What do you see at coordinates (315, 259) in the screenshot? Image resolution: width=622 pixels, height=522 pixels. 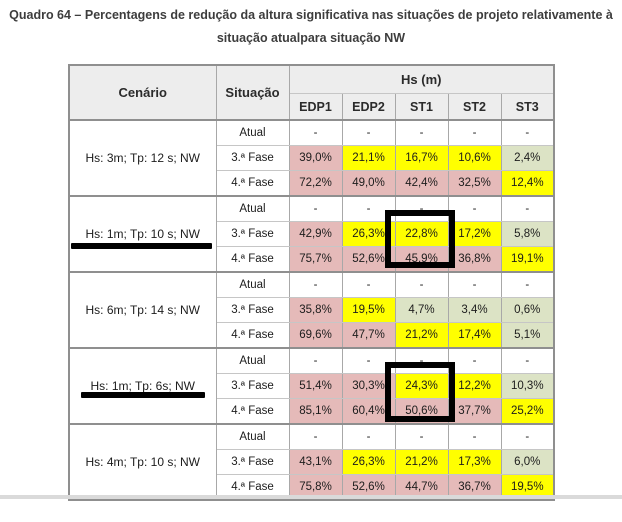 I see `value-cell: 75,7%` at bounding box center [315, 259].